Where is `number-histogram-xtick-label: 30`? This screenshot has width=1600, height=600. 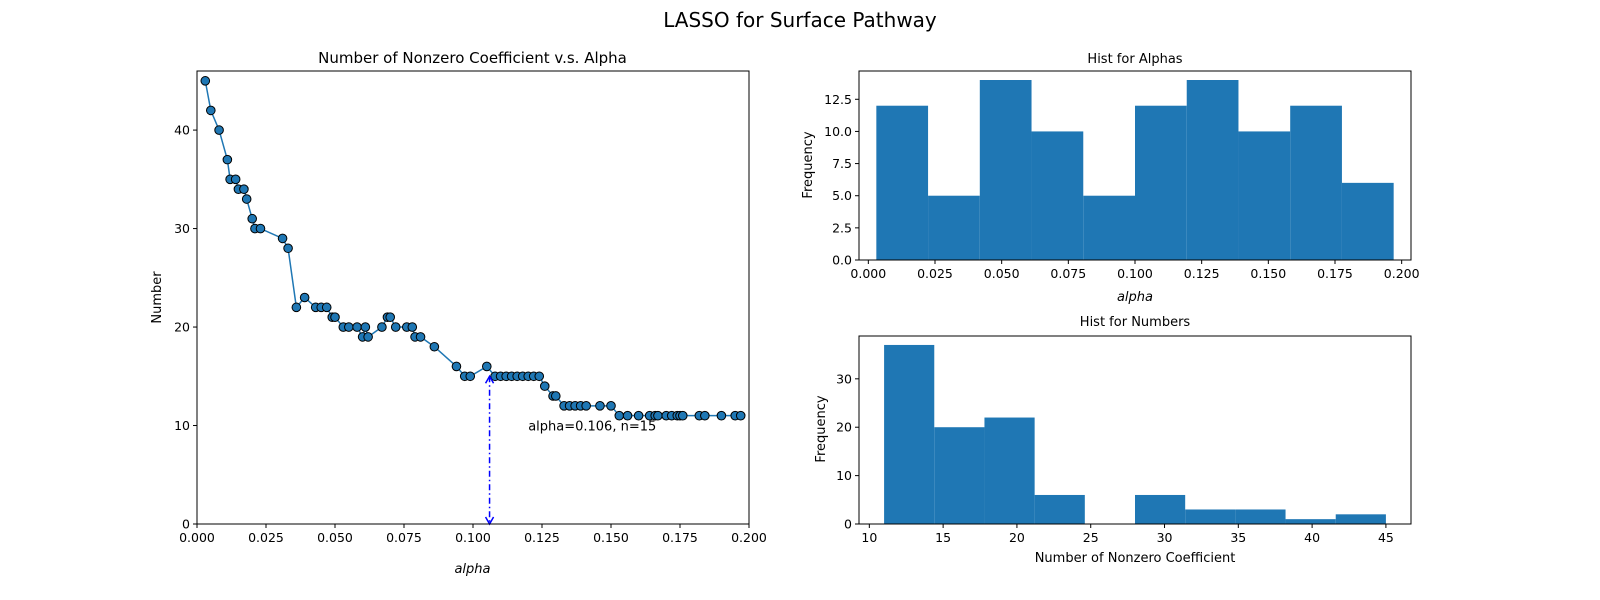 number-histogram-xtick-label: 30 is located at coordinates (1165, 537).